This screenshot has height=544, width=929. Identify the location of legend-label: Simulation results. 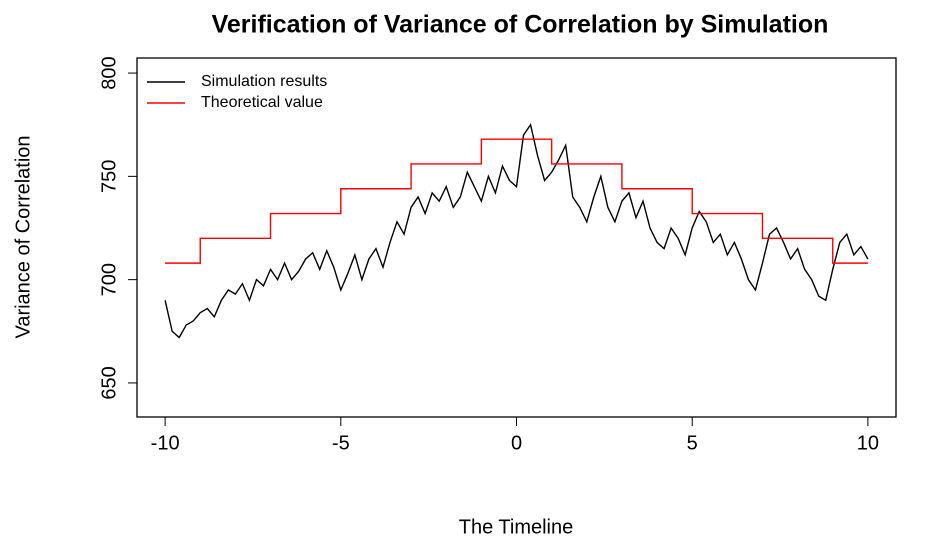
(264, 81).